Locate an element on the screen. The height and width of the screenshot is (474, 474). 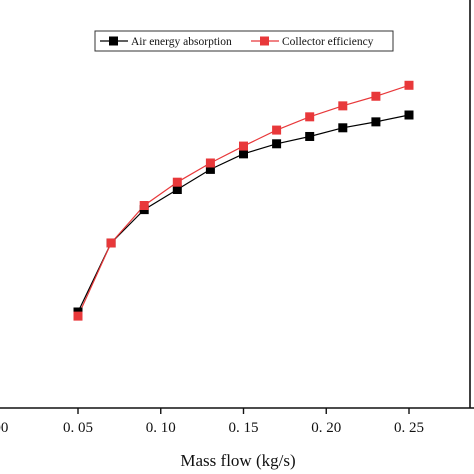
legend-marker-collector-efficiency is located at coordinates (264, 41).